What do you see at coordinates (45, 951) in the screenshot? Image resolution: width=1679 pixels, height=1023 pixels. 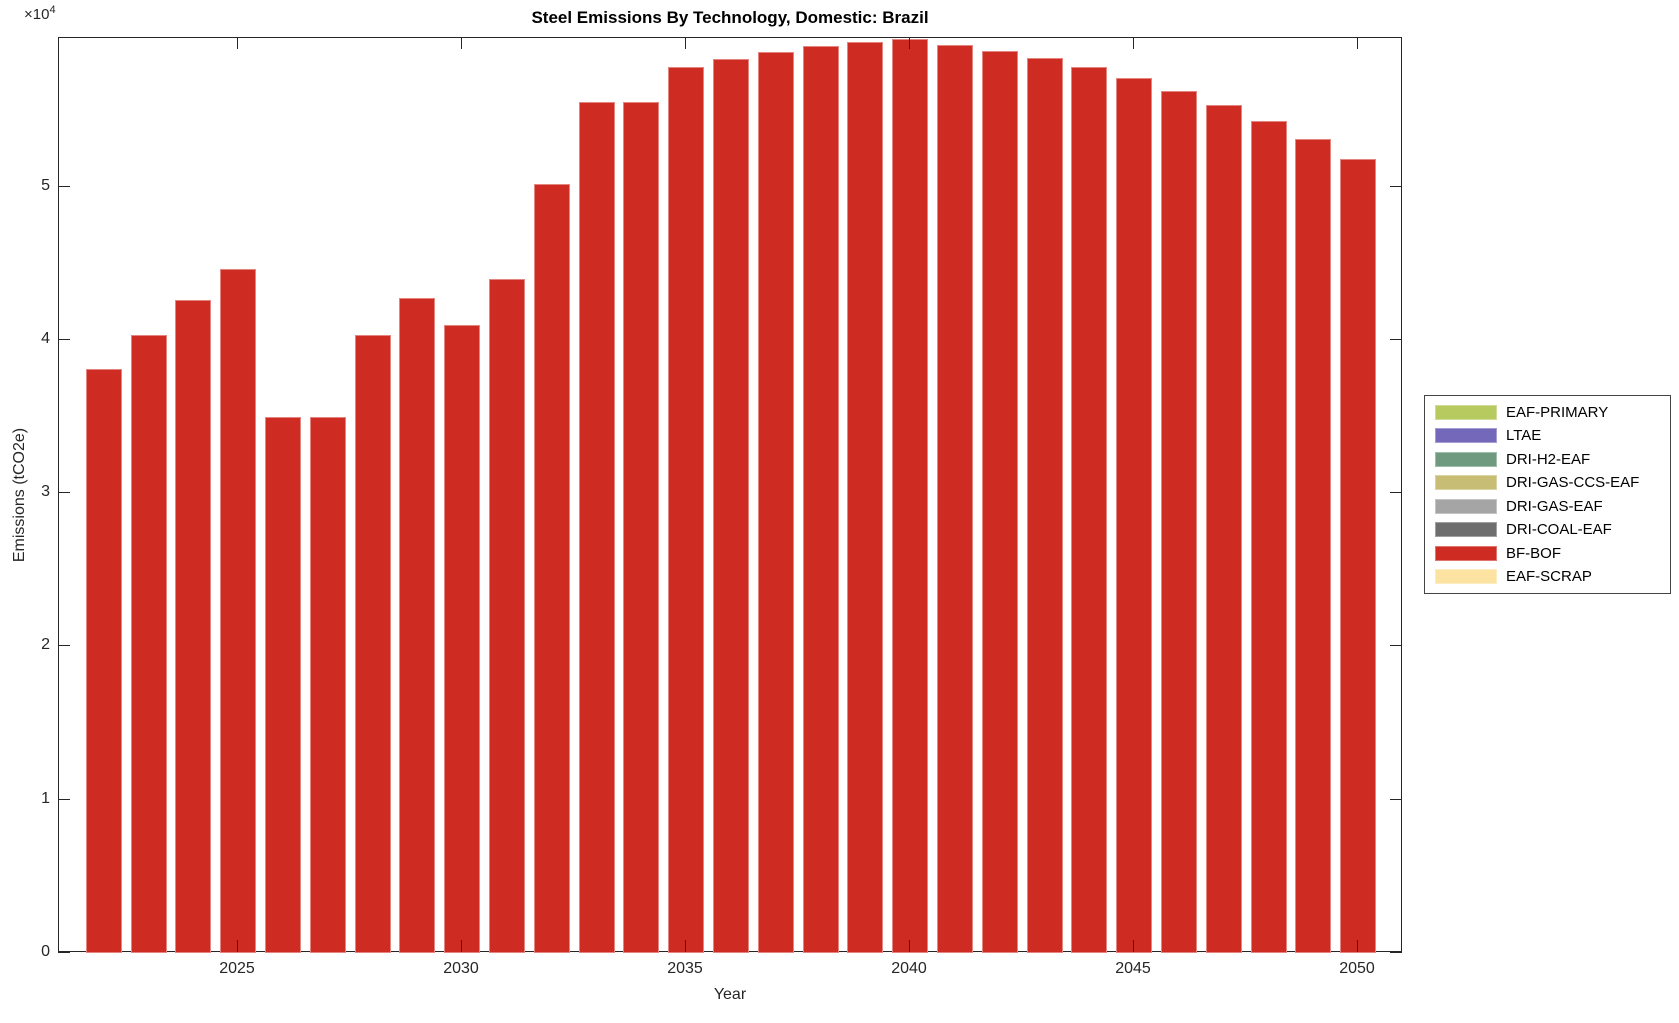 I see `y-tick-label: 0` at bounding box center [45, 951].